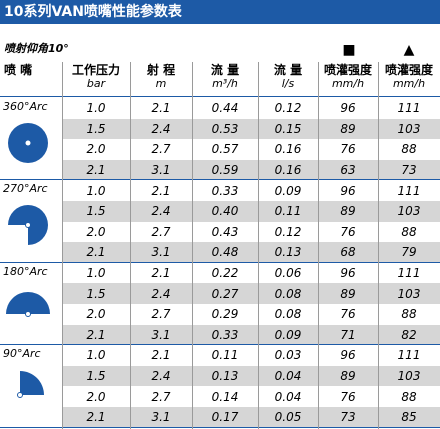 This screenshot has width=440, height=429. What do you see at coordinates (225, 396) in the screenshot?
I see `cell: 0.14` at bounding box center [225, 396].